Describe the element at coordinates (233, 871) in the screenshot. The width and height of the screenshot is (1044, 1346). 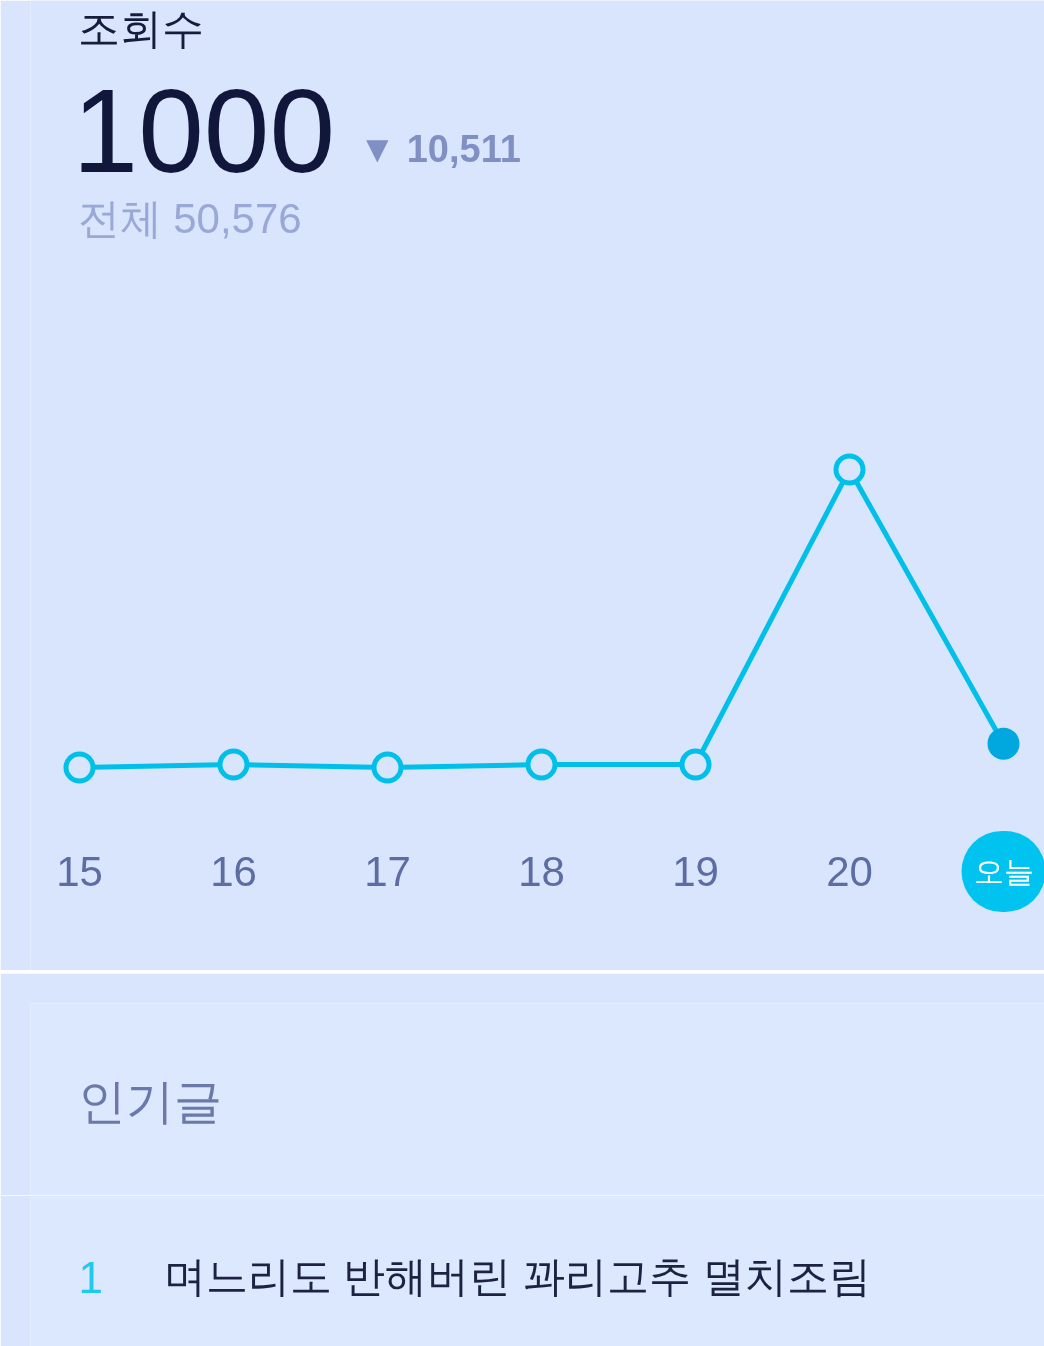
I see `x-tick-label: 16` at that location.